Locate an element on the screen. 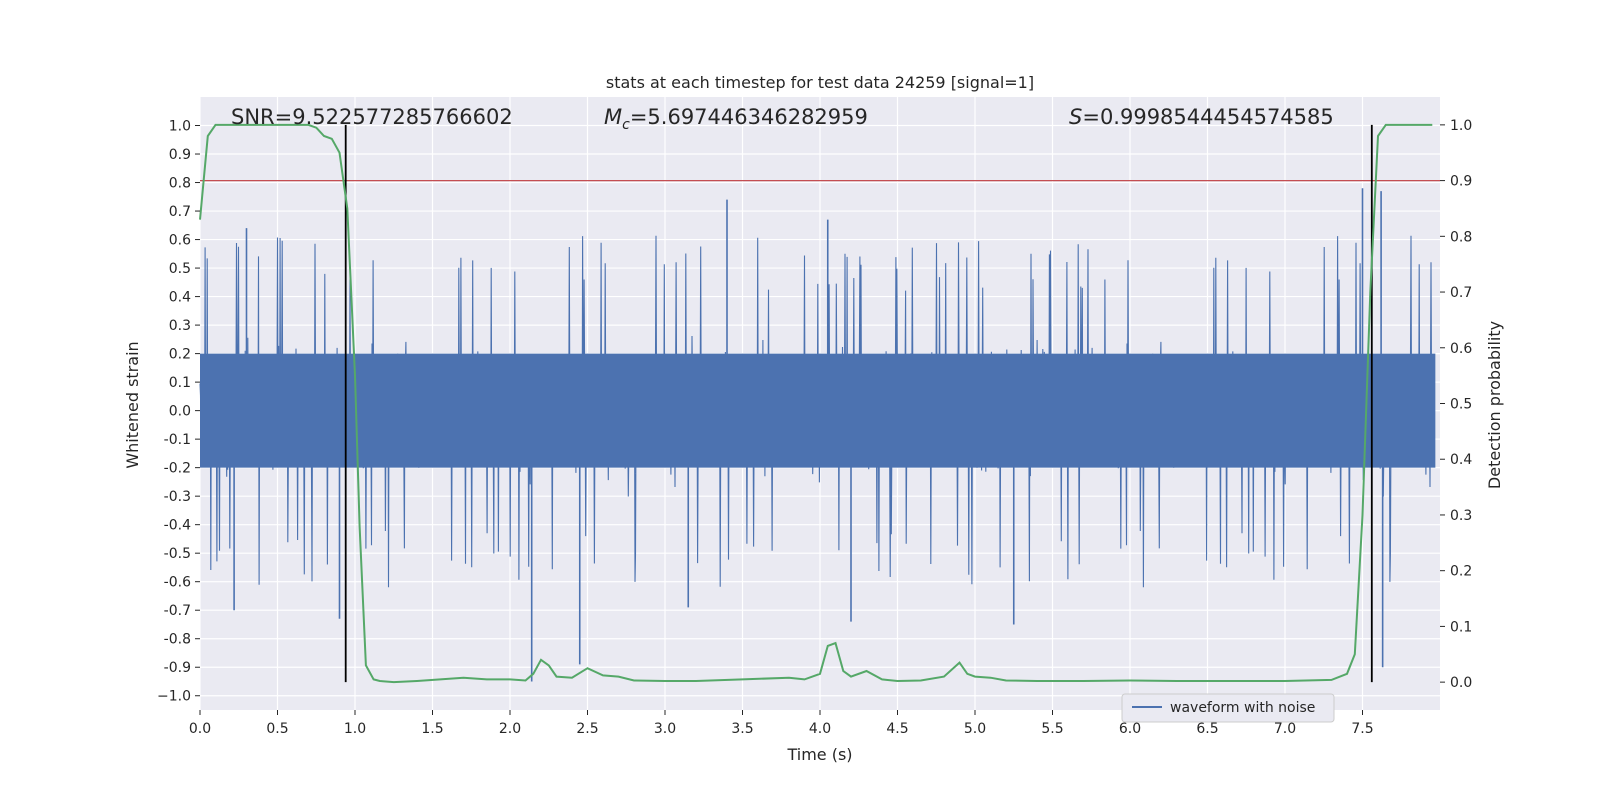 This screenshot has width=1600, height=800. legend-box is located at coordinates (1228, 708).